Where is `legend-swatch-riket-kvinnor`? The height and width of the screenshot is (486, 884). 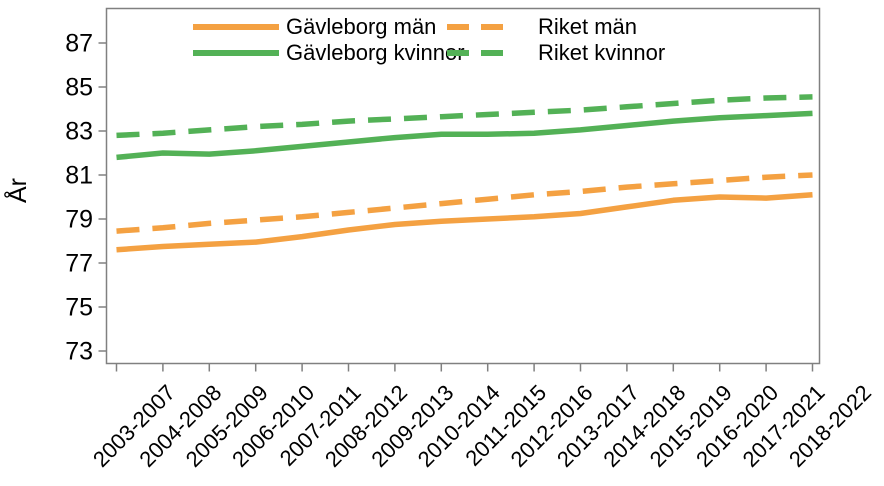 legend-swatch-riket-kvinnor is located at coordinates (480, 53).